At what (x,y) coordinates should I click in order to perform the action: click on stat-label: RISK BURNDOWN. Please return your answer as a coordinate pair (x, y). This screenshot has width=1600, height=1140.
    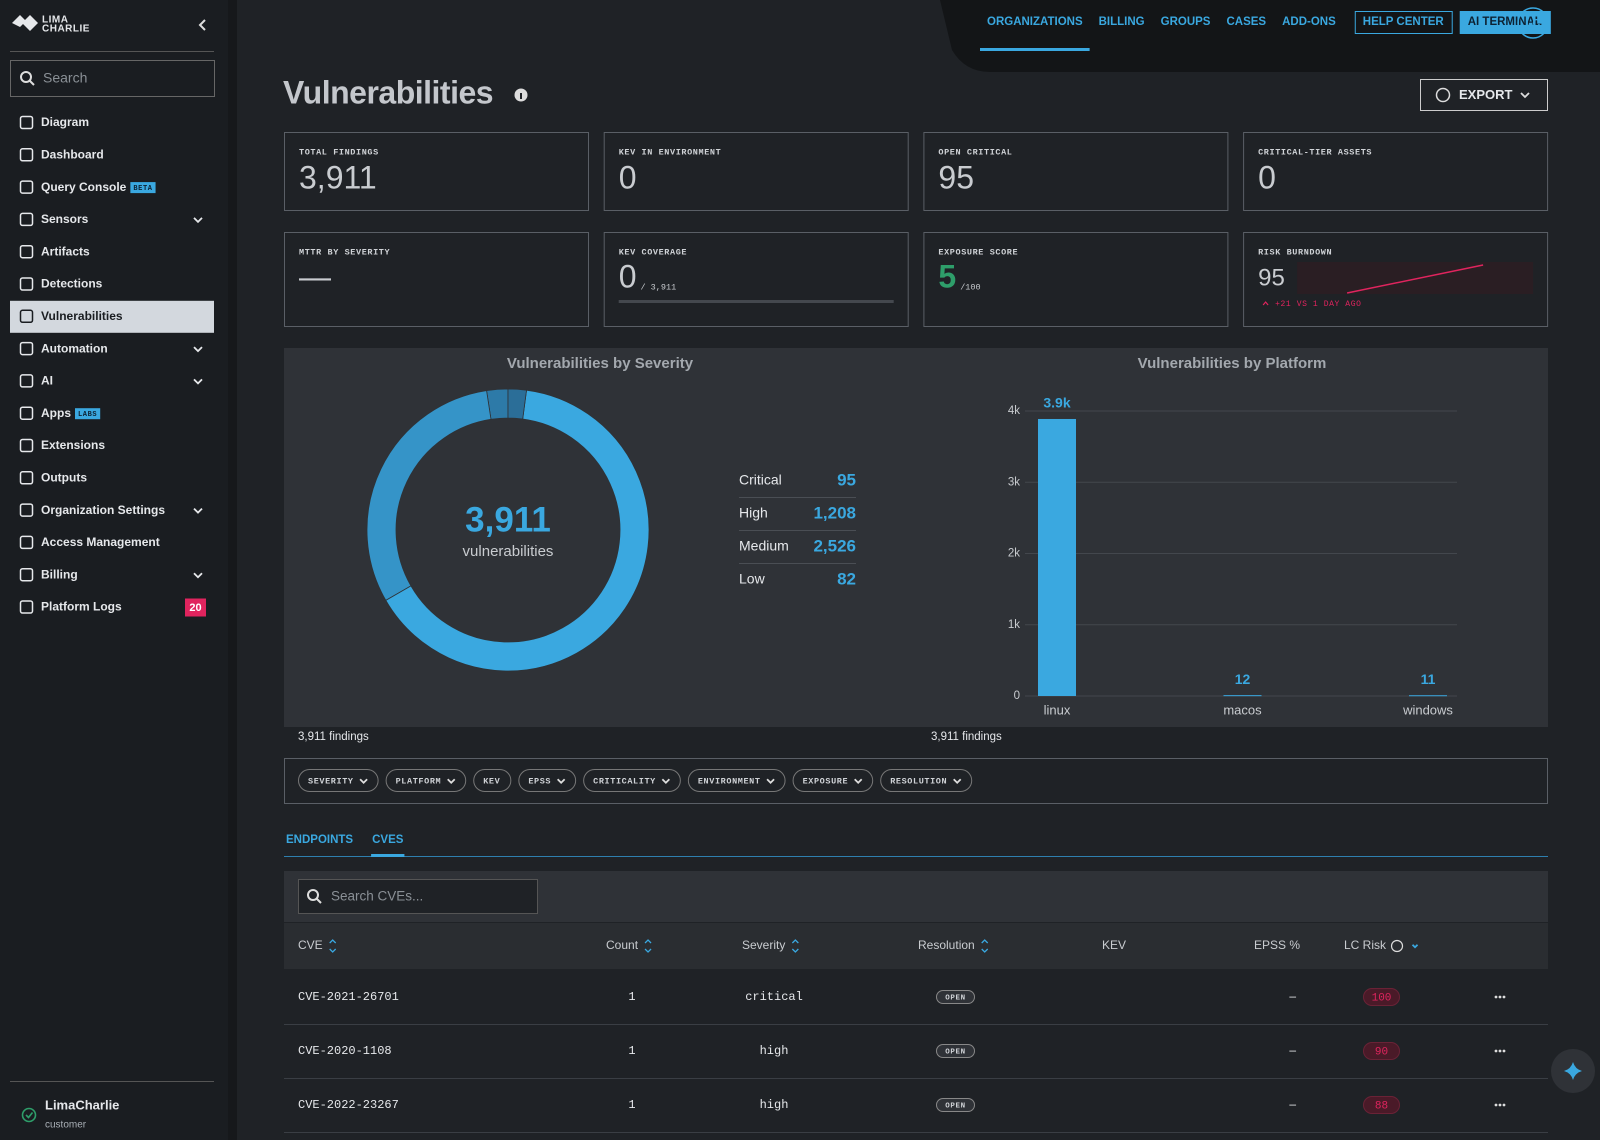
    Looking at the image, I should click on (1295, 252).